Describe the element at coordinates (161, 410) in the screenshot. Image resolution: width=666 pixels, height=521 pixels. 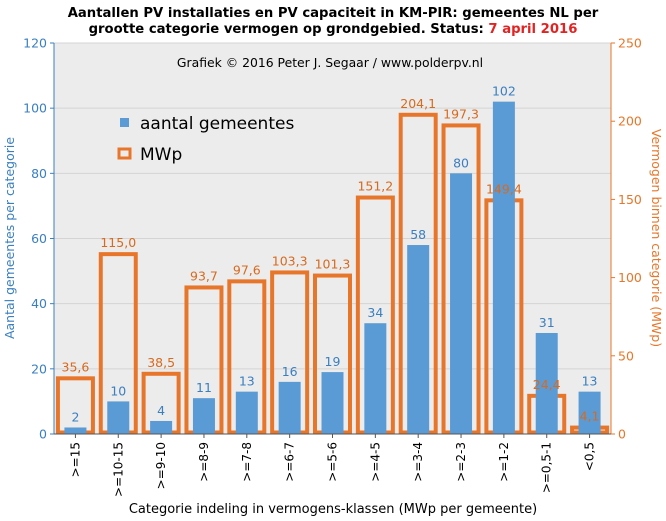
I see `bar-value-label: 4` at that location.